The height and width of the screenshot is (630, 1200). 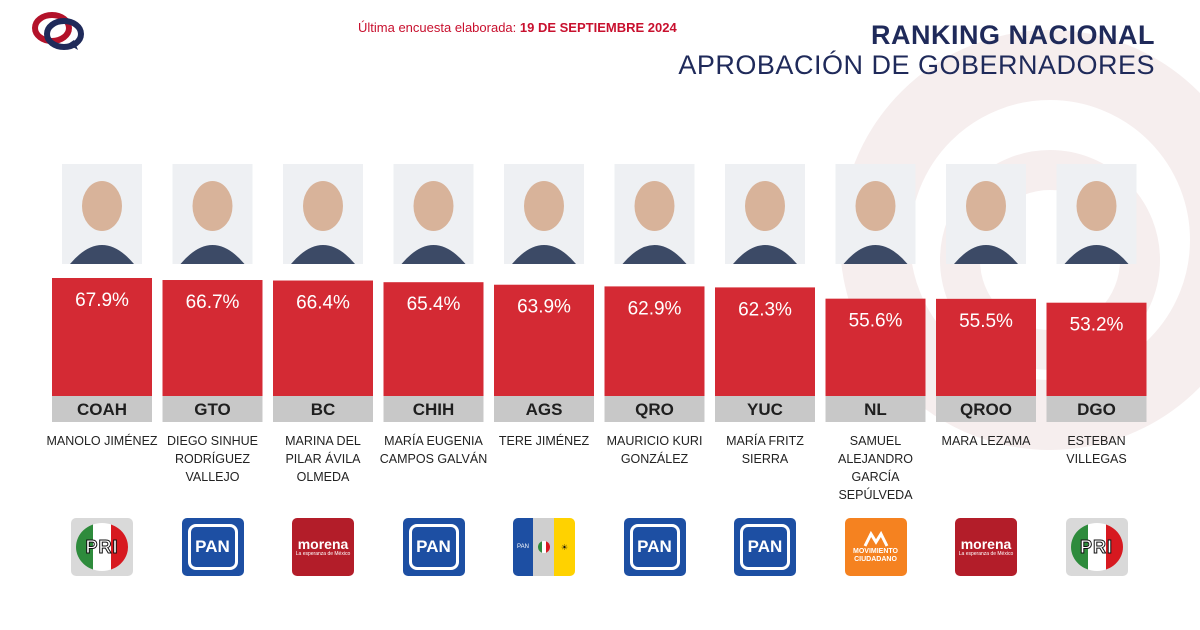 What do you see at coordinates (1096, 349) in the screenshot?
I see `bar-dgo` at bounding box center [1096, 349].